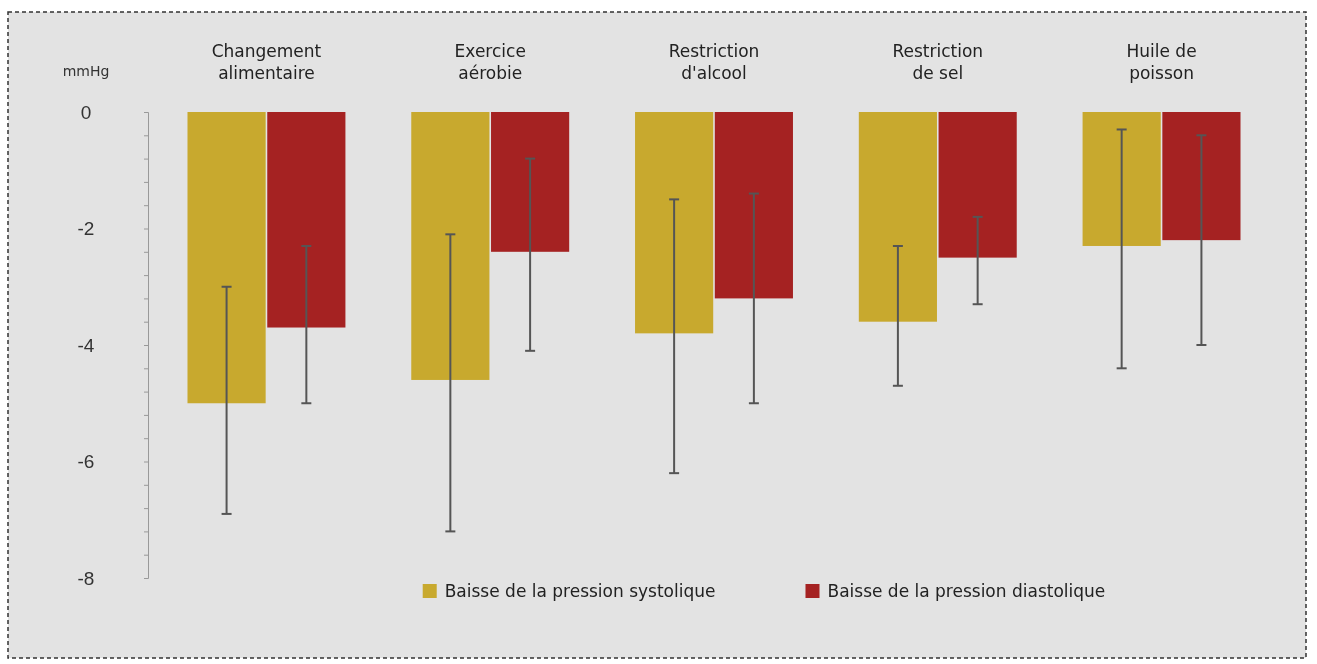  I want to click on y-tick-label: -4, so click(86, 345).